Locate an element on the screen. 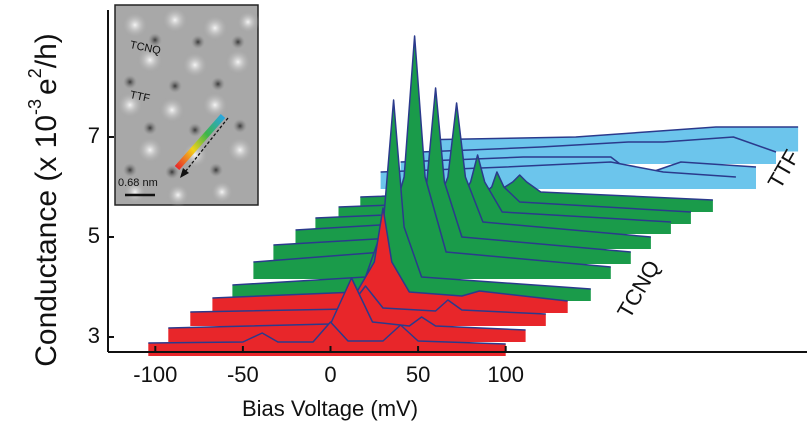 The width and height of the screenshot is (807, 429). y-axis-title: Conductance (x 10-3 e2/h) is located at coordinates (44, 200).